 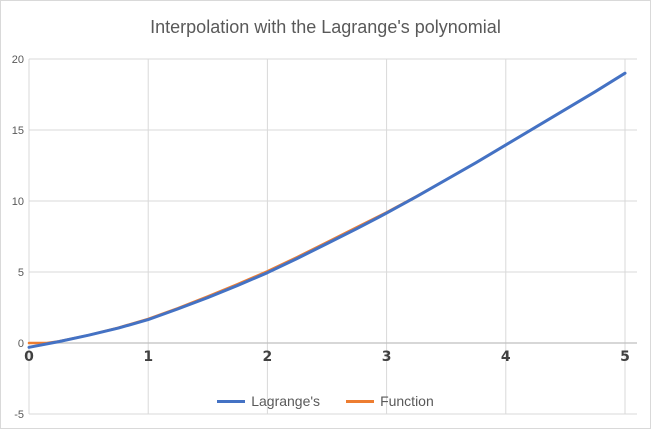 What do you see at coordinates (19, 415) in the screenshot?
I see `y-tick-label: -5` at bounding box center [19, 415].